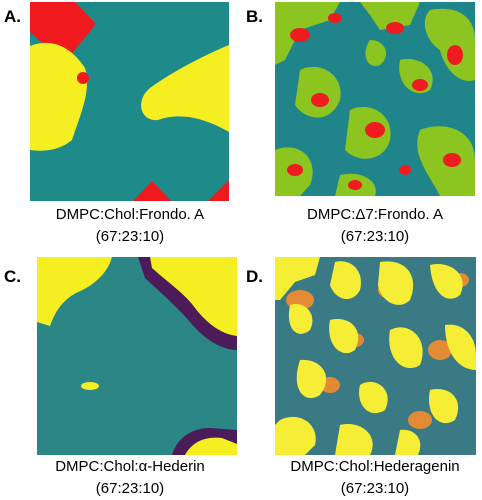 This screenshot has width=482, height=500. What do you see at coordinates (130, 466) in the screenshot?
I see `caption: DMPC:Chol:α-Hederin` at bounding box center [130, 466].